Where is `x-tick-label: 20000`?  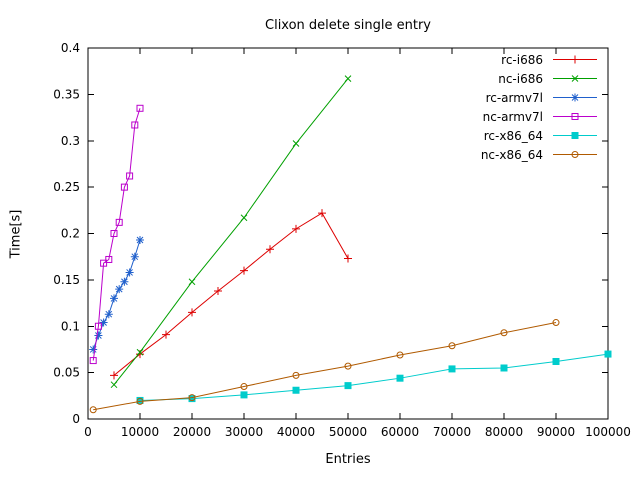 x-tick-label: 20000 is located at coordinates (192, 432).